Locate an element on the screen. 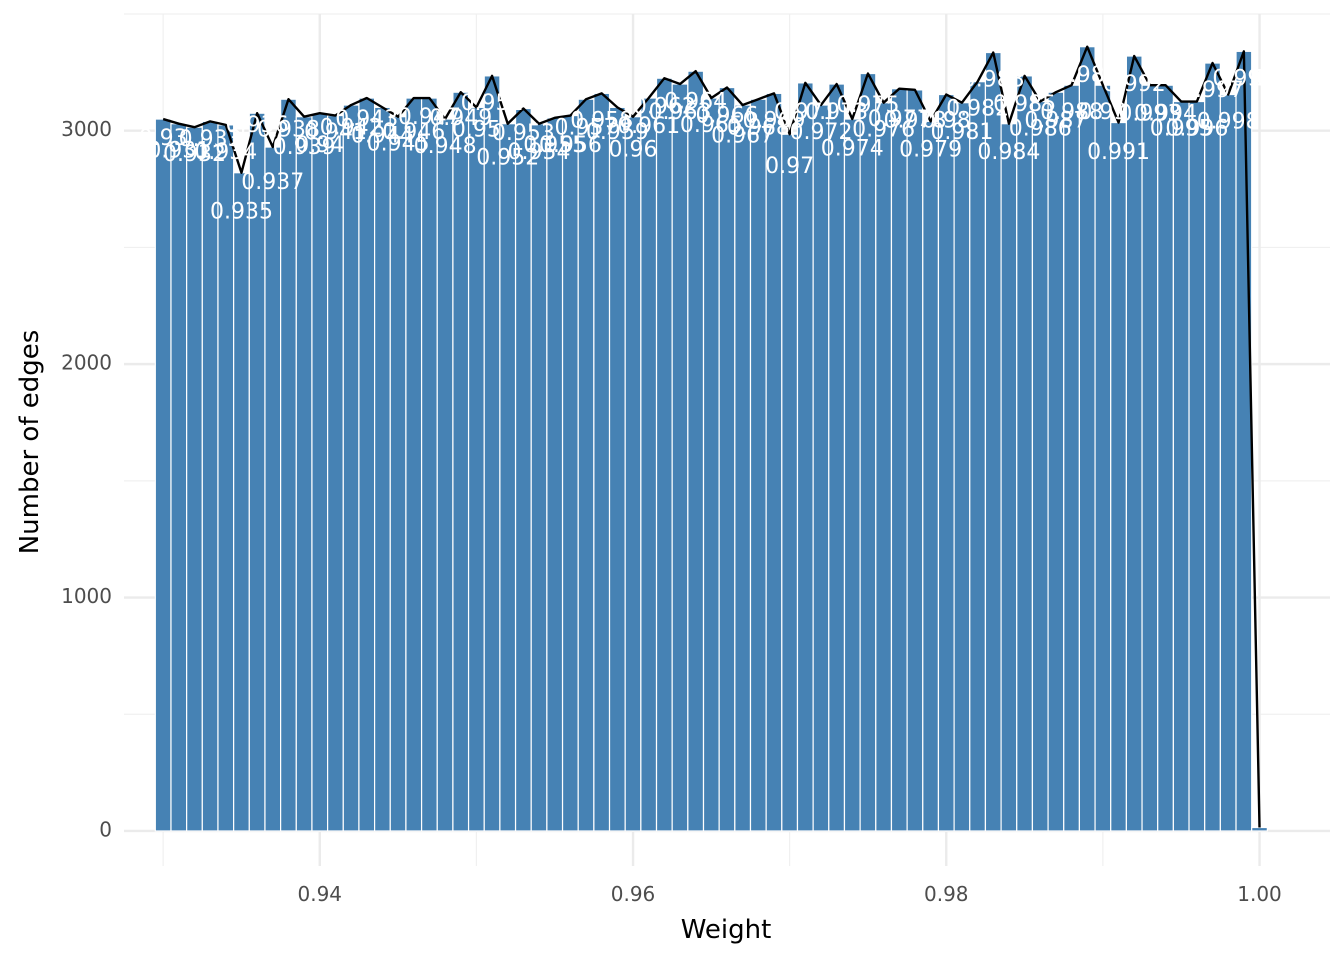 Image resolution: width=1344 pixels, height=960 pixels. bar-label: 0.988 is located at coordinates (1071, 112).